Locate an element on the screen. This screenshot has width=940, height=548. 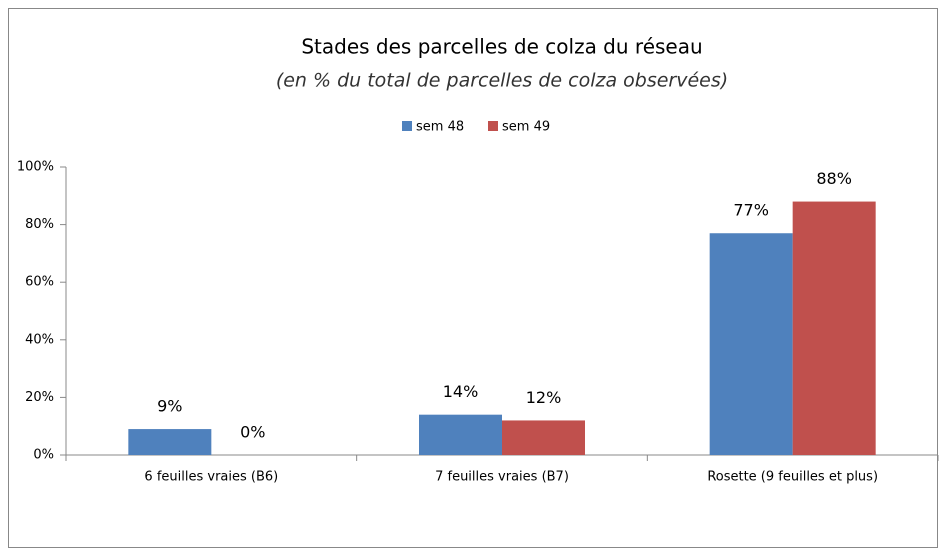
value-label: 88% is located at coordinates (834, 178).